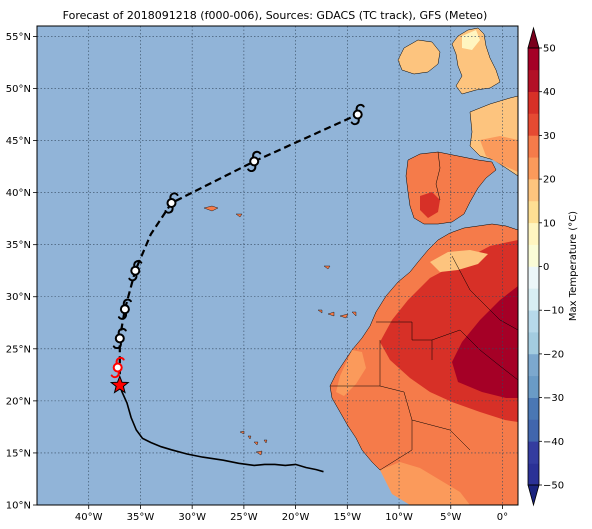 This screenshot has width=592, height=529. Describe the element at coordinates (553, 354) in the screenshot. I see `colorbar-tick-label: −20` at that location.